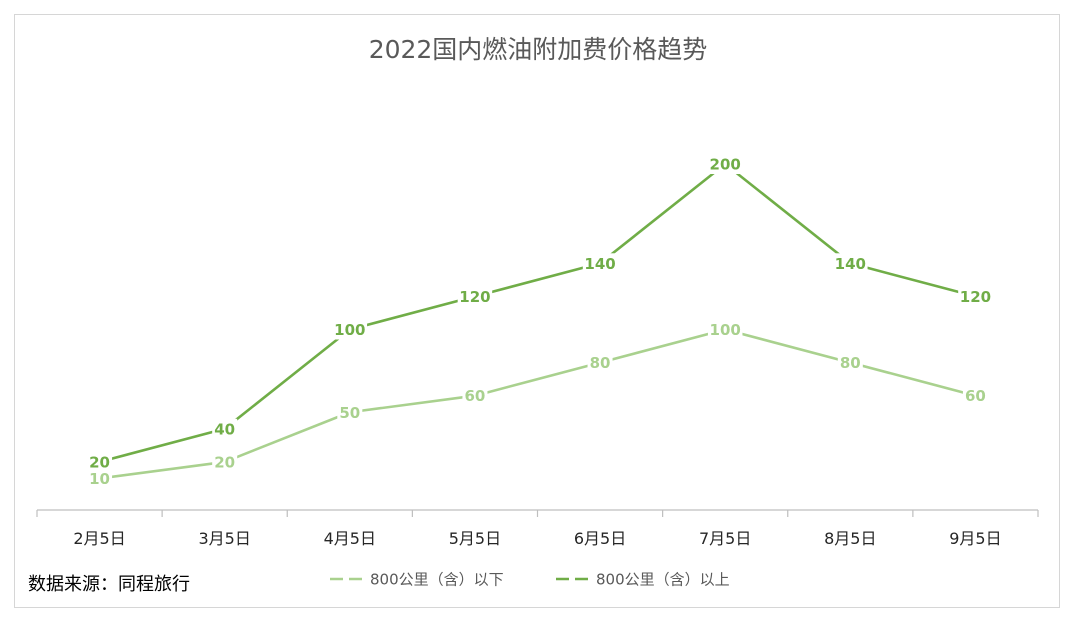  Describe the element at coordinates (975, 538) in the screenshot. I see `x-tick-label: 9月5日` at that location.